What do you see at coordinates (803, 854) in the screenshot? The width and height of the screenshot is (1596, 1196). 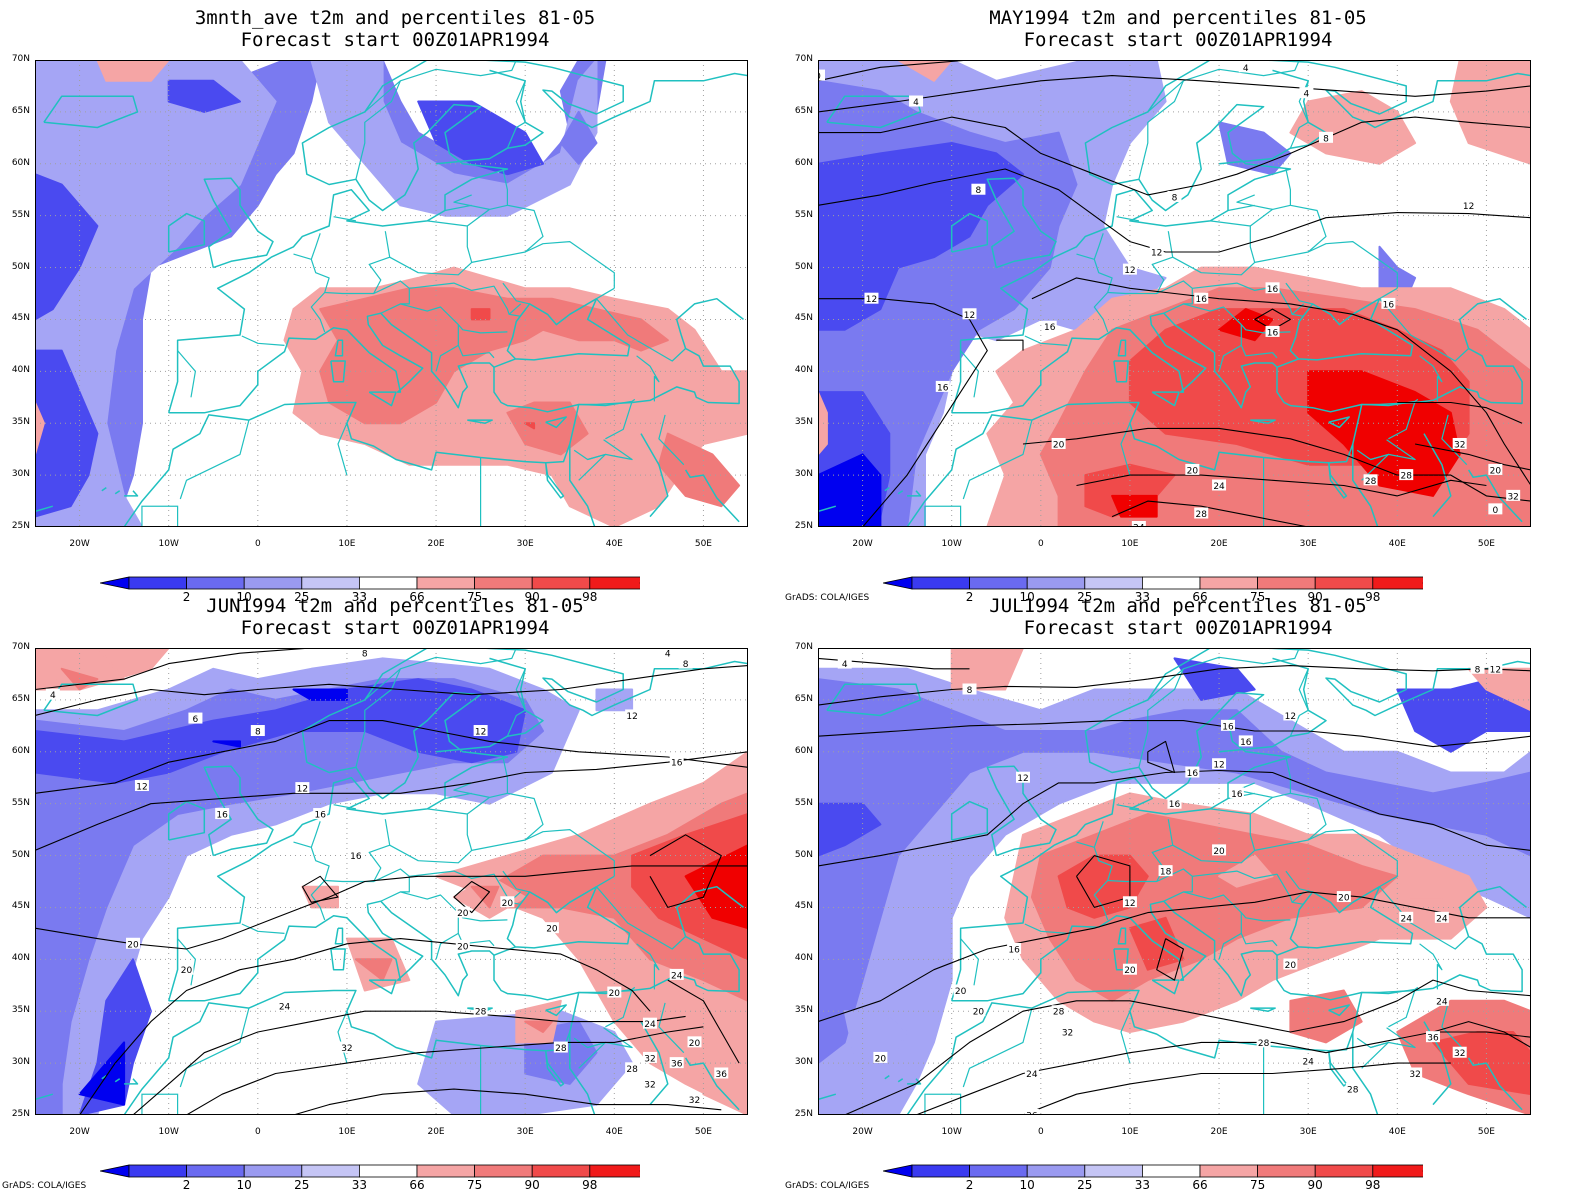 I see `latitude-label: 50N` at bounding box center [803, 854].